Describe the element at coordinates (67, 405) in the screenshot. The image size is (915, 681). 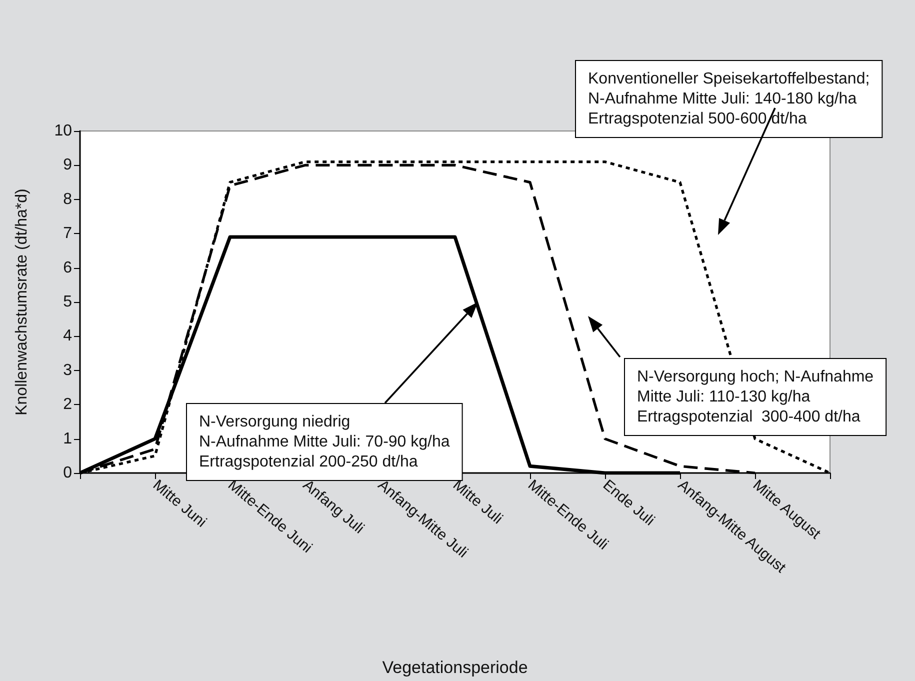
I see `y-tick-label: 2` at that location.